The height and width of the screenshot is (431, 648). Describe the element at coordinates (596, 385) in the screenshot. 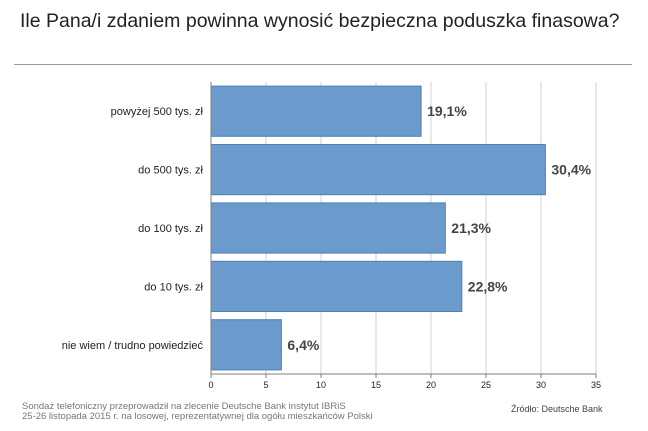

I see `x-tick-label: 35` at that location.